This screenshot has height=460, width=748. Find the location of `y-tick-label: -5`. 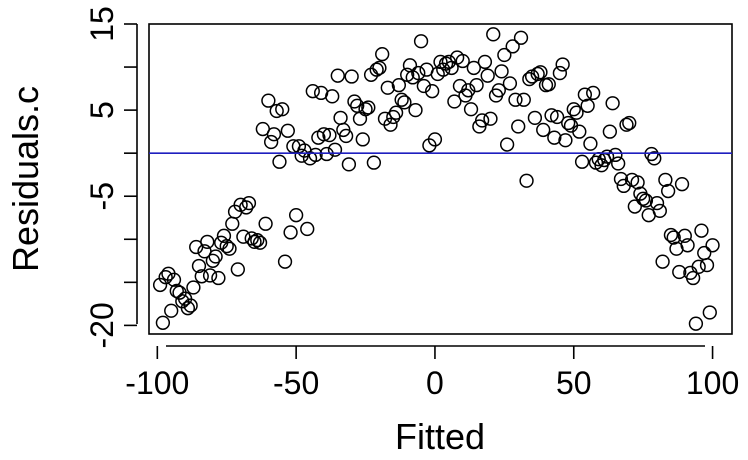

y-tick-label: -5 is located at coordinates (102, 196).